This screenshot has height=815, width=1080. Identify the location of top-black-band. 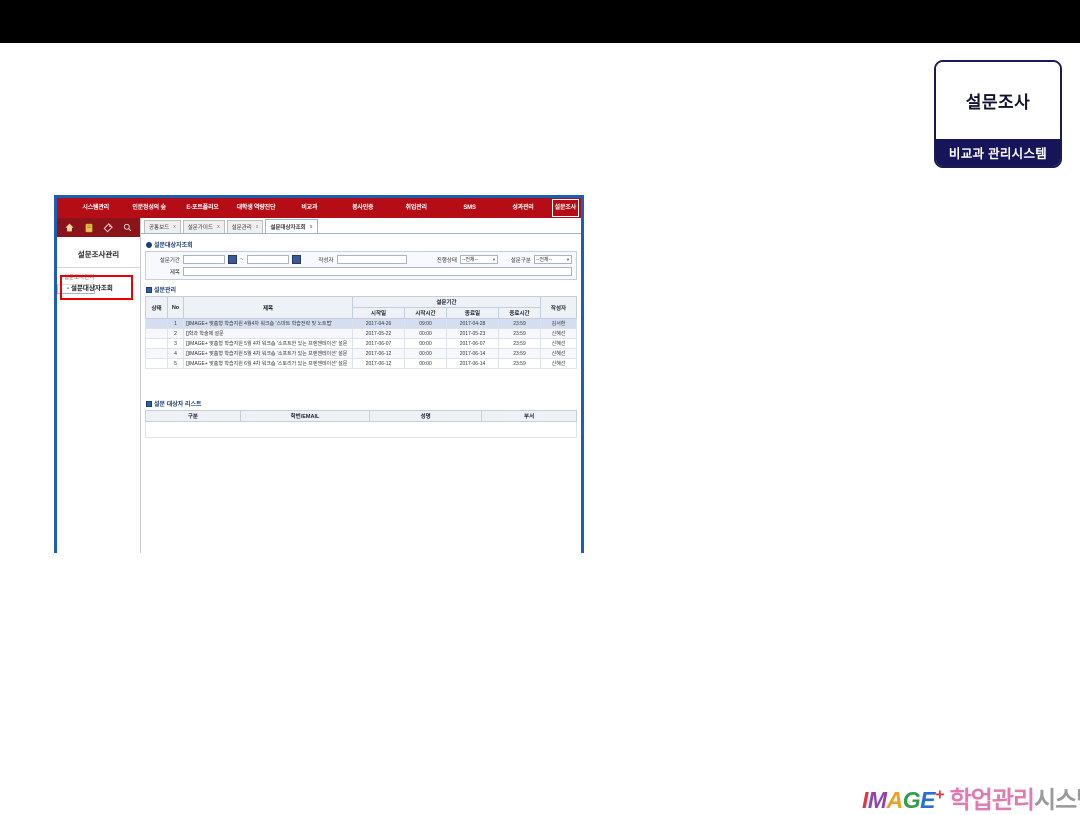
(540, 21).